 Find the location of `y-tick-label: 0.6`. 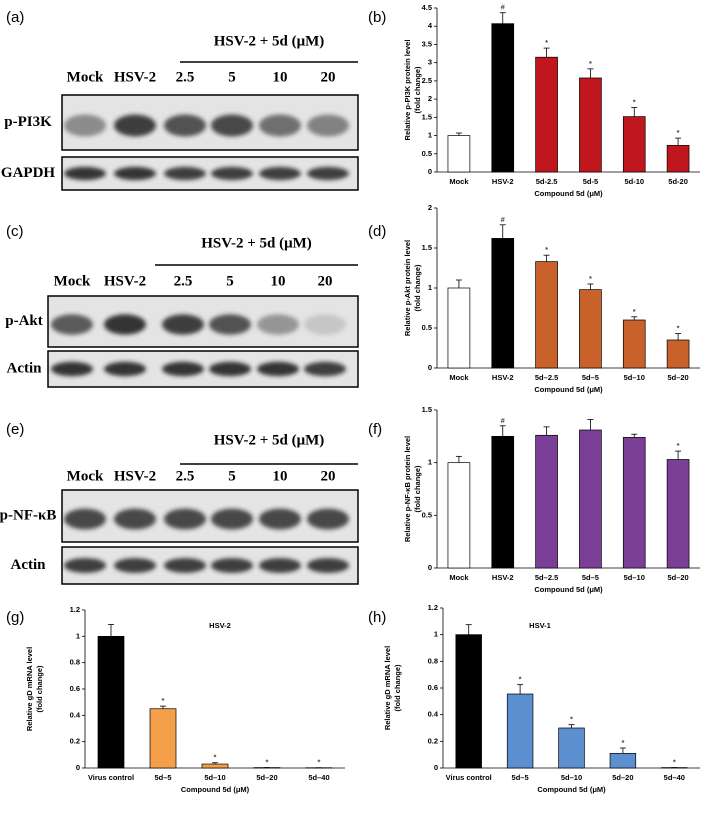

y-tick-label: 0.6 is located at coordinates (75, 688).